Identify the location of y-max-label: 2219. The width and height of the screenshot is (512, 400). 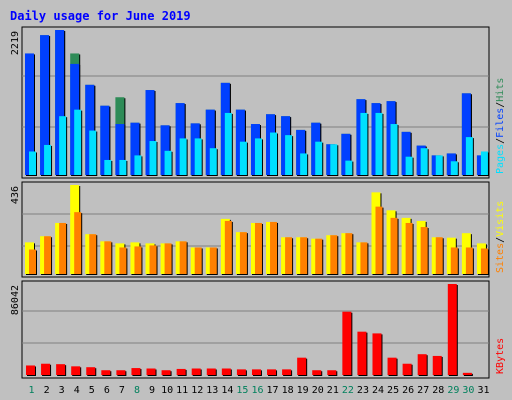
(15, 43).